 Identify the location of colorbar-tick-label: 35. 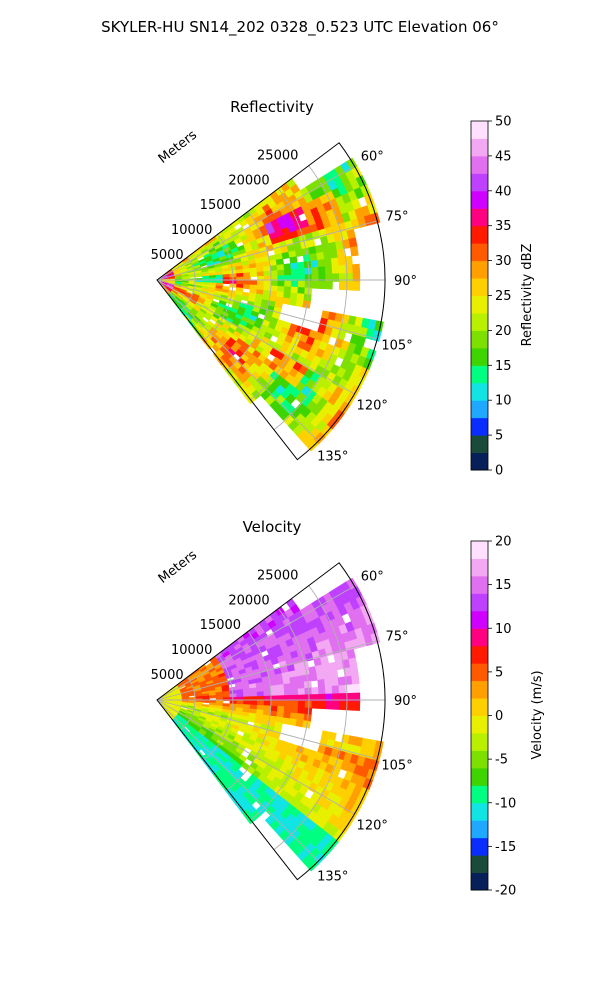
(503, 226).